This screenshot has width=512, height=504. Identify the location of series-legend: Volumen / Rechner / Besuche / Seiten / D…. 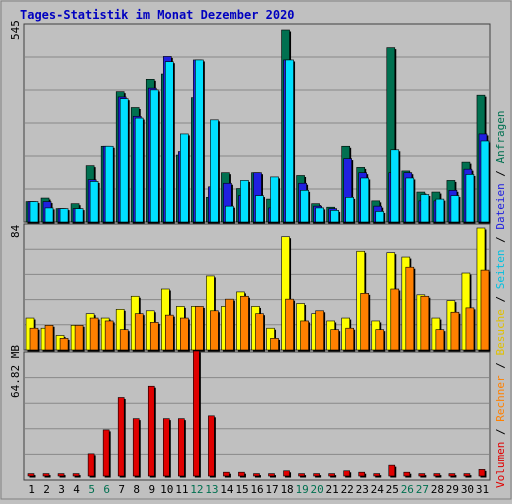
(500, 299).